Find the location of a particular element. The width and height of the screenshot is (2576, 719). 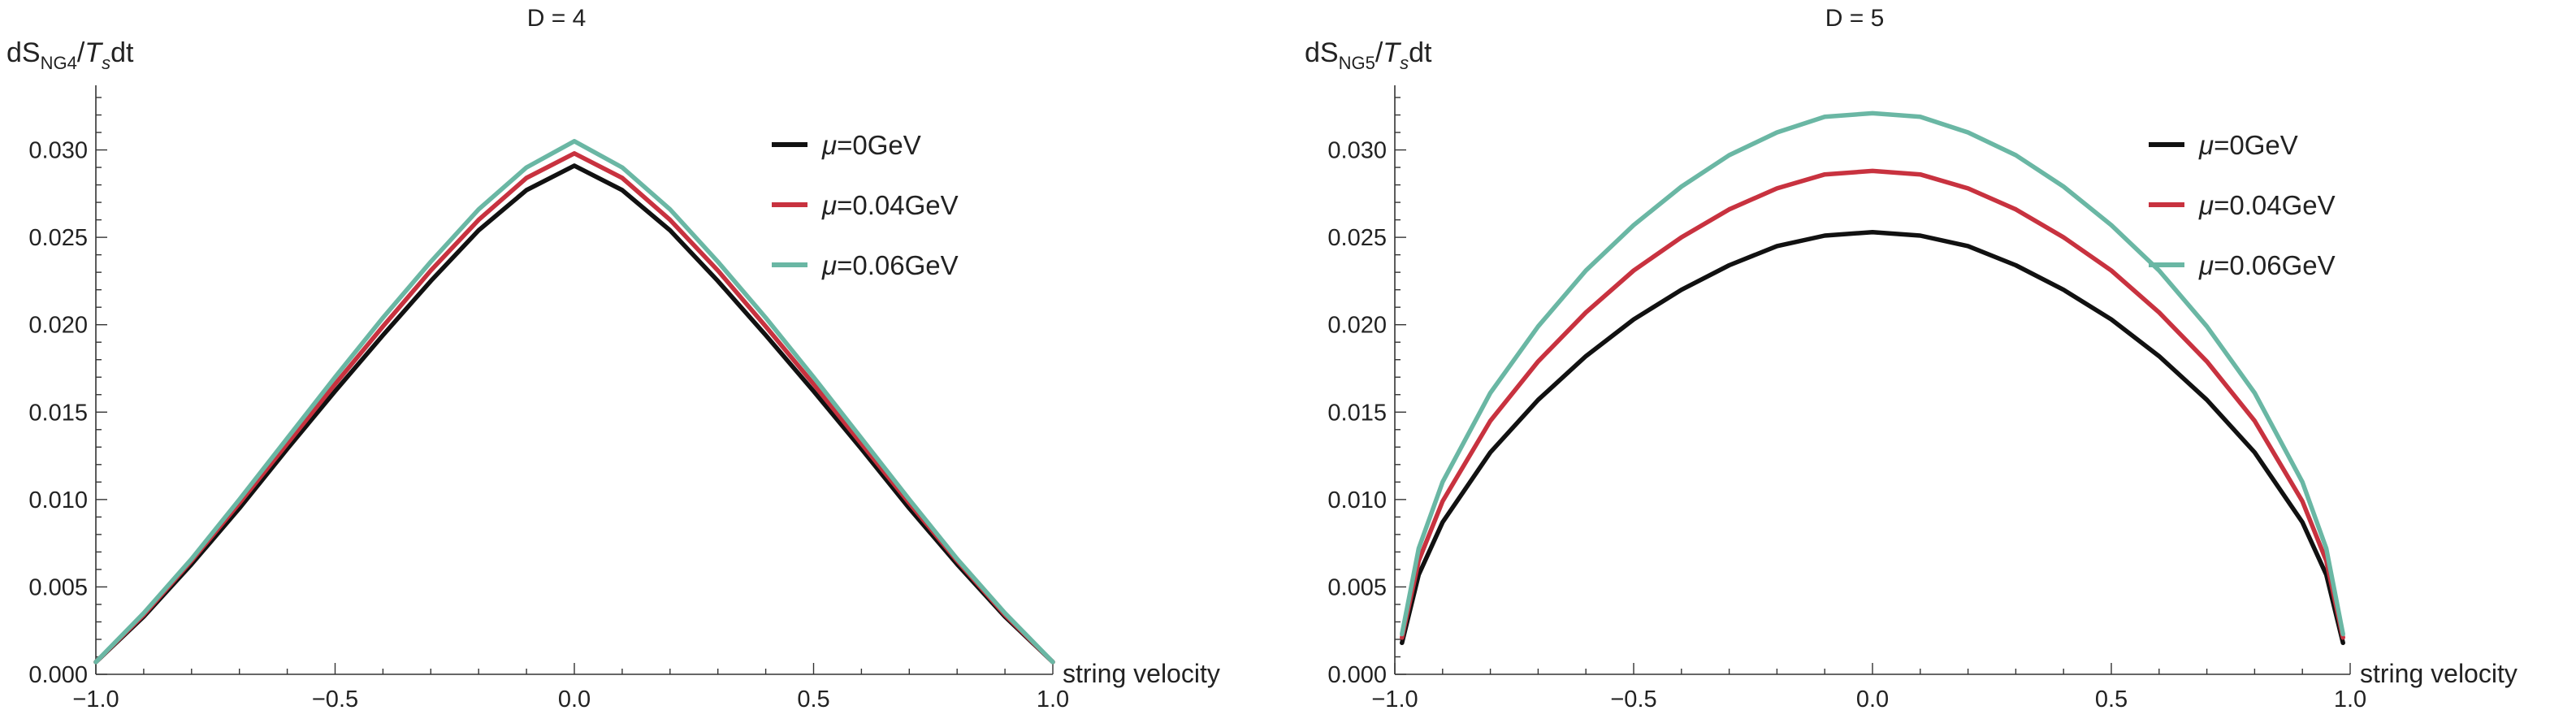

y-axis-label: dSNG5/Tsdt is located at coordinates (1368, 55).